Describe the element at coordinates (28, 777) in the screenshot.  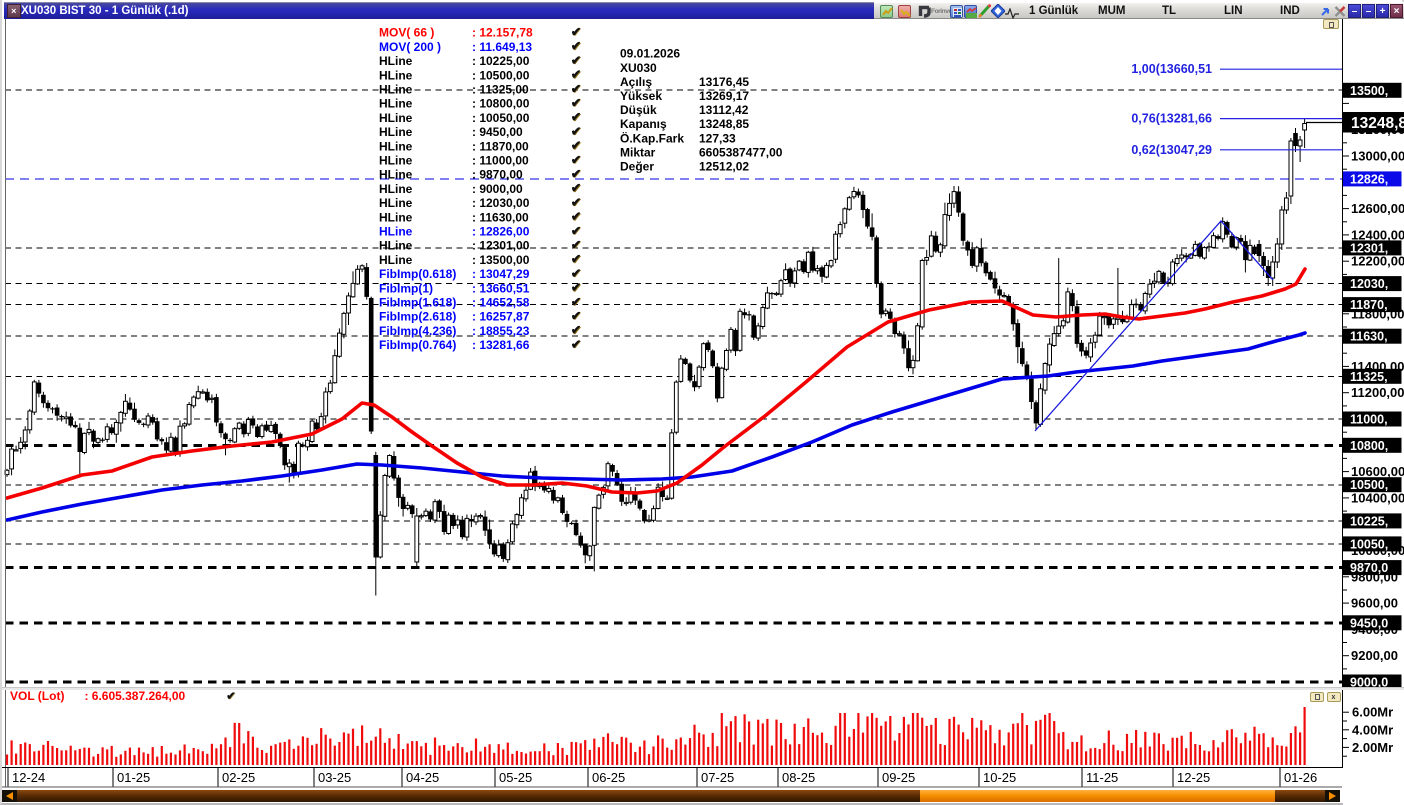
I see `svg-text: 12-24` at that location.